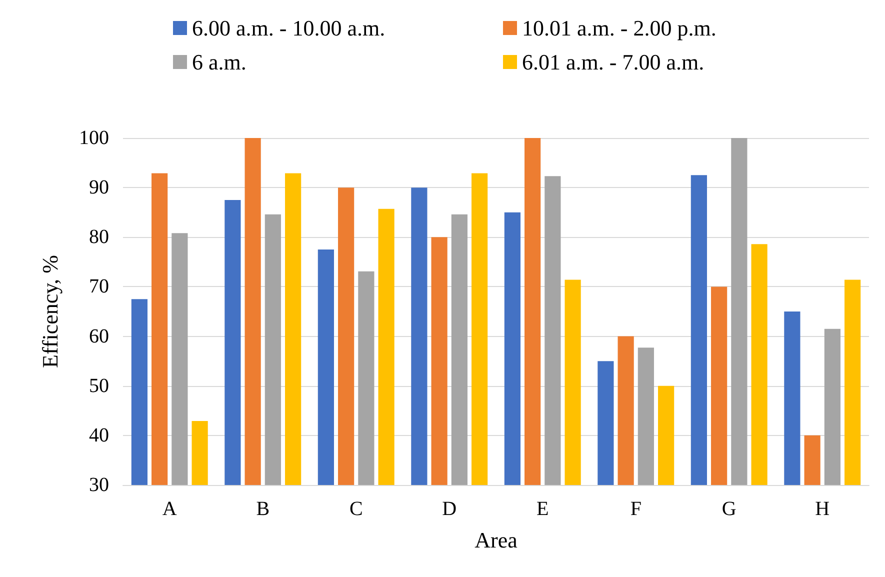 Image resolution: width=885 pixels, height=577 pixels. I want to click on x-tick-label: H, so click(822, 509).